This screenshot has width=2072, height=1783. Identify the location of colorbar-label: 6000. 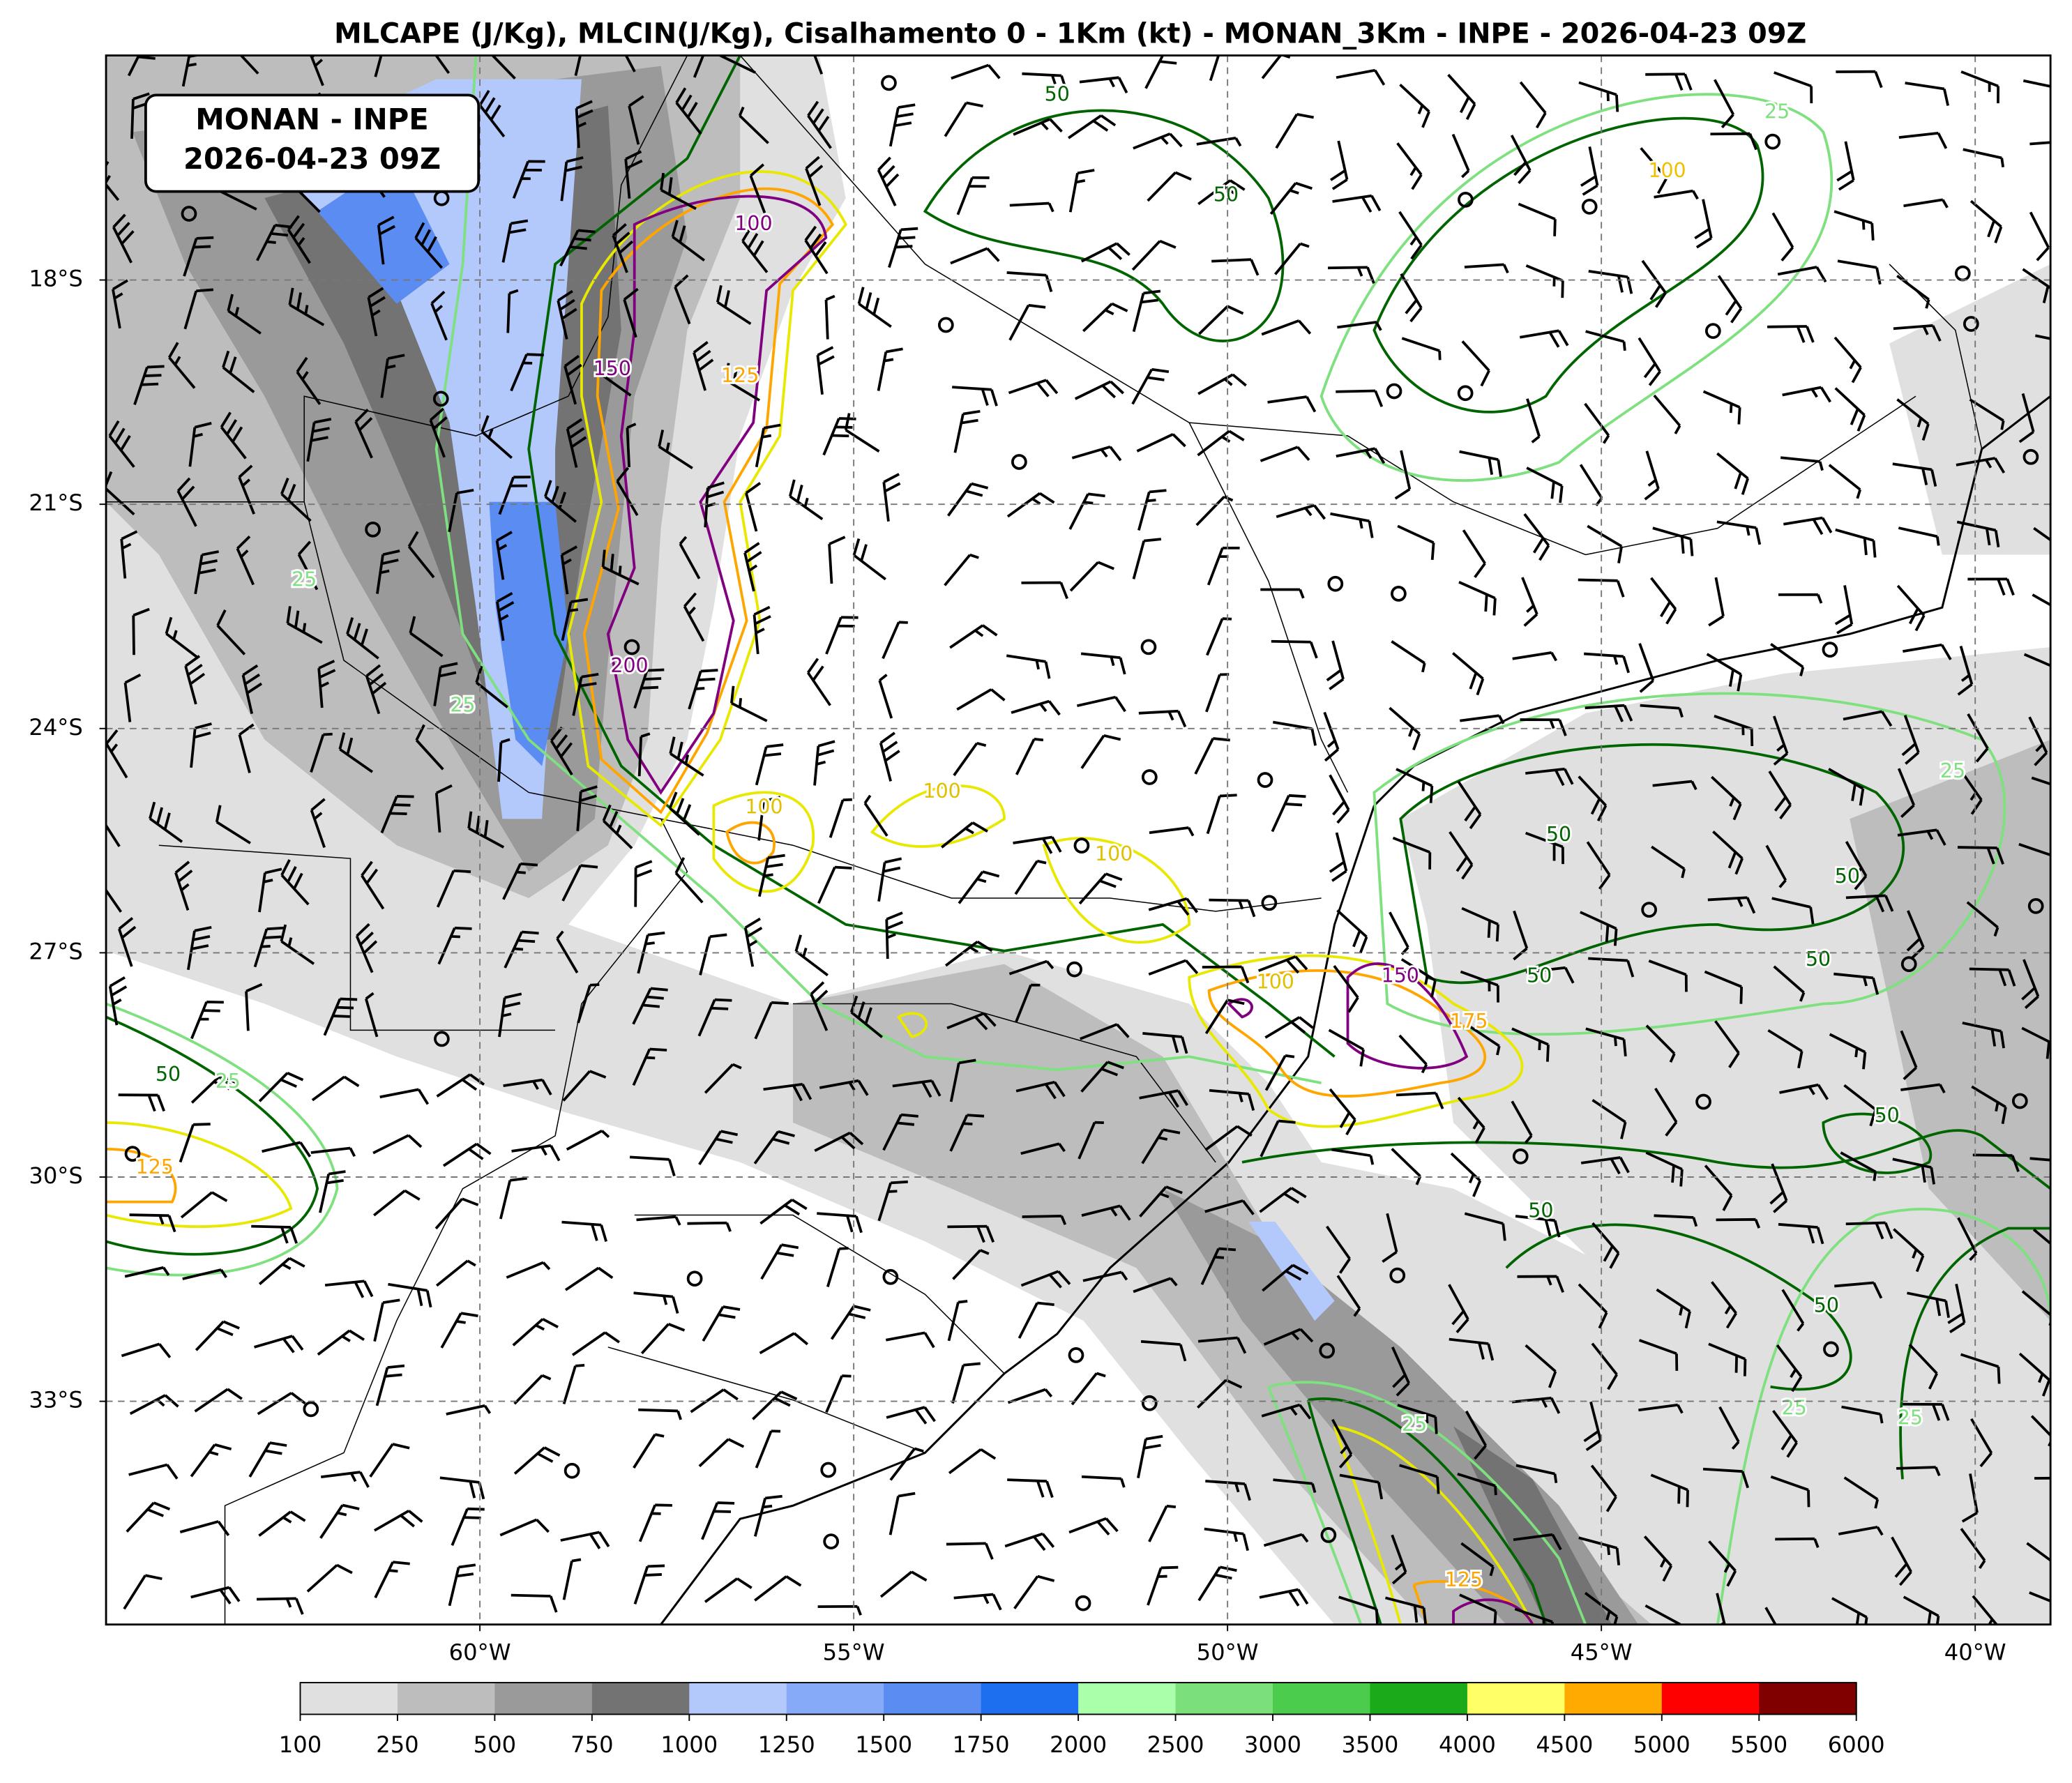
(1856, 1744).